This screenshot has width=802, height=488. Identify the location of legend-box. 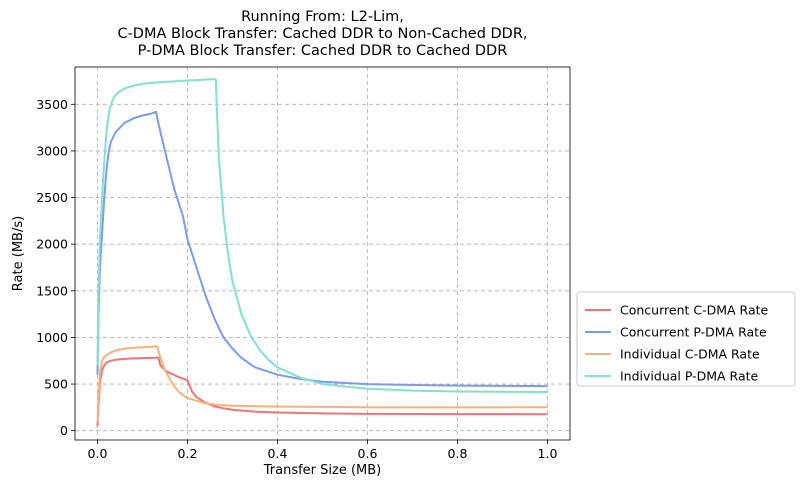
(686, 339).